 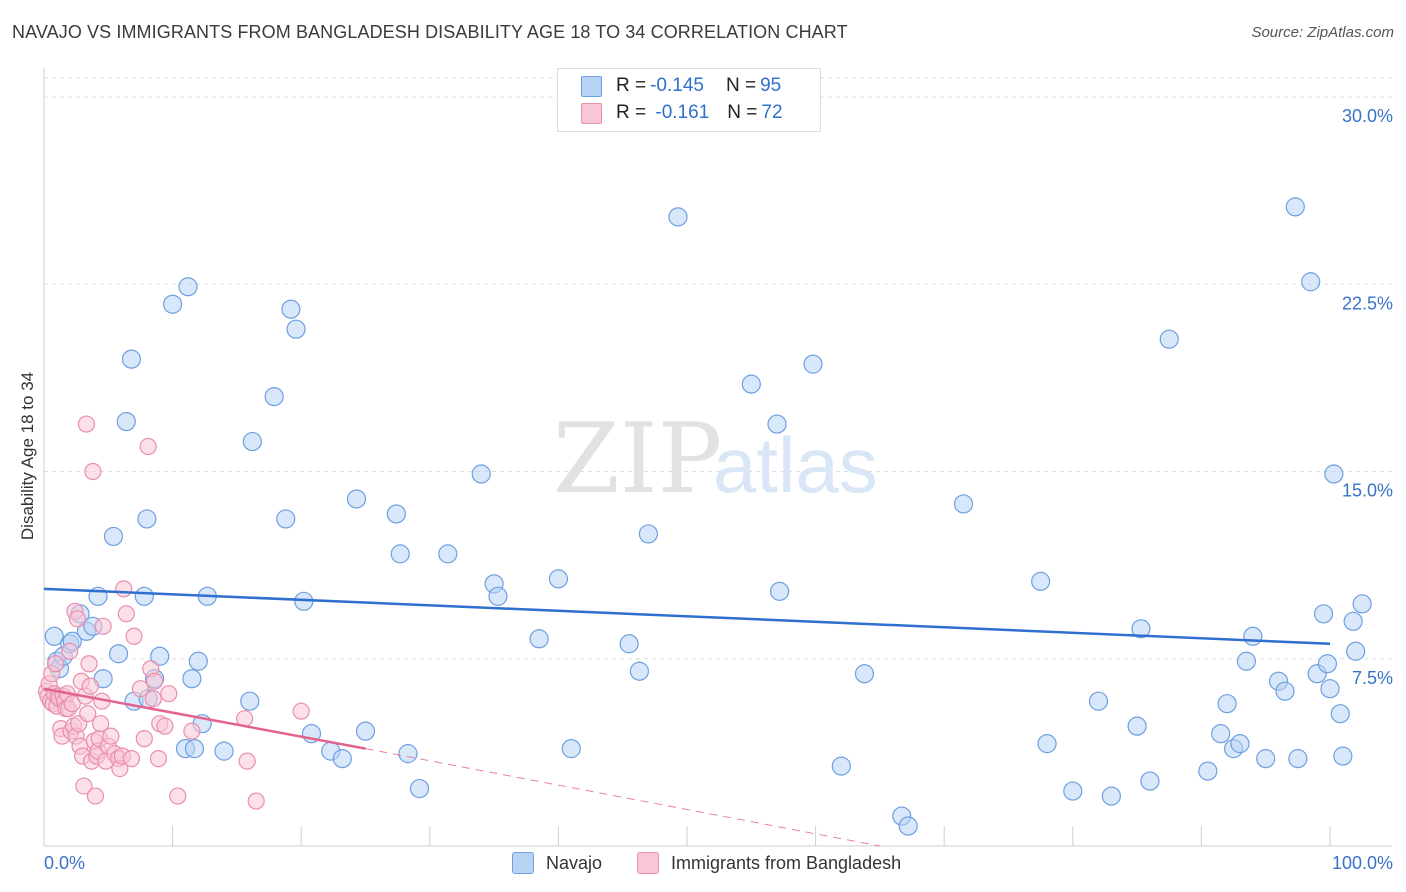 I want to click on bangladesh-trend-extension, so click(x=622, y=797).